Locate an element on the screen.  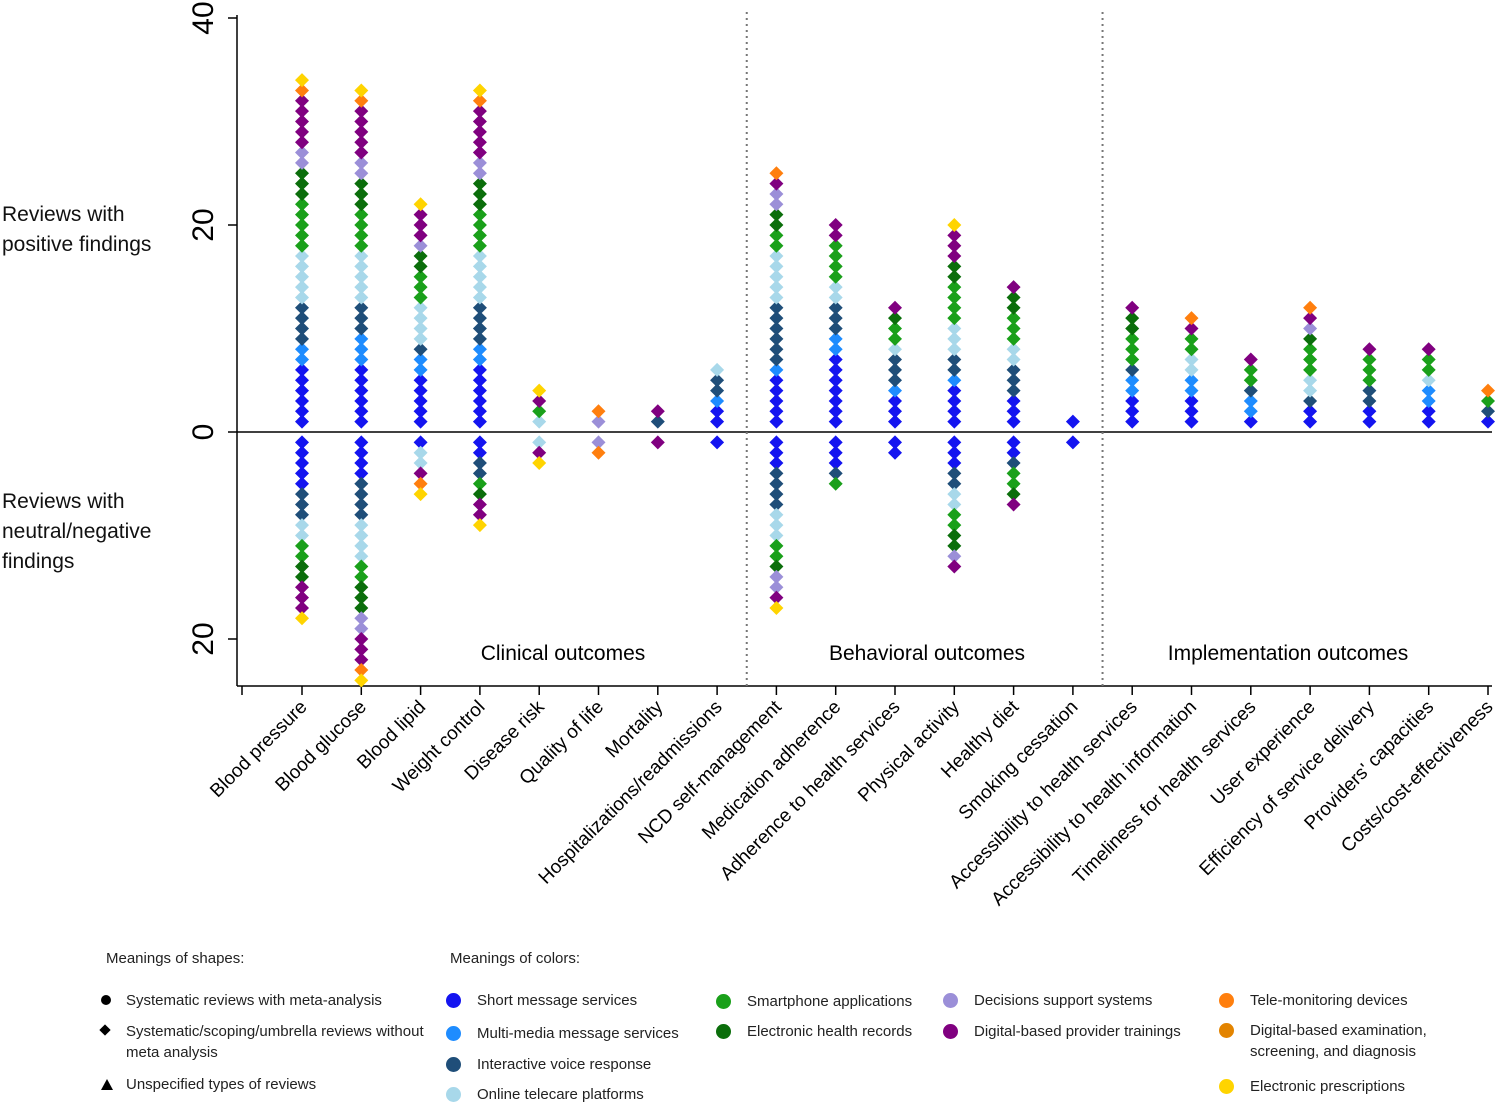
y-label-positive: Reviews with positive findings is located at coordinates (77, 229).